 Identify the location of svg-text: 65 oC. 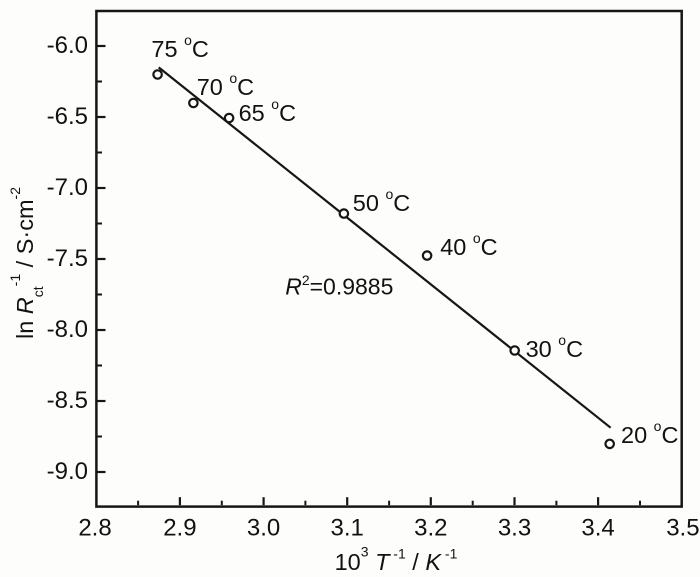
(267, 111).